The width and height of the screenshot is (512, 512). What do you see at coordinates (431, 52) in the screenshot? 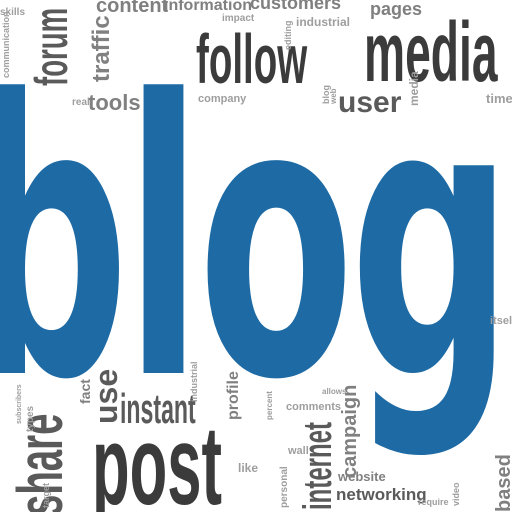
I see `word-media: media` at bounding box center [431, 52].